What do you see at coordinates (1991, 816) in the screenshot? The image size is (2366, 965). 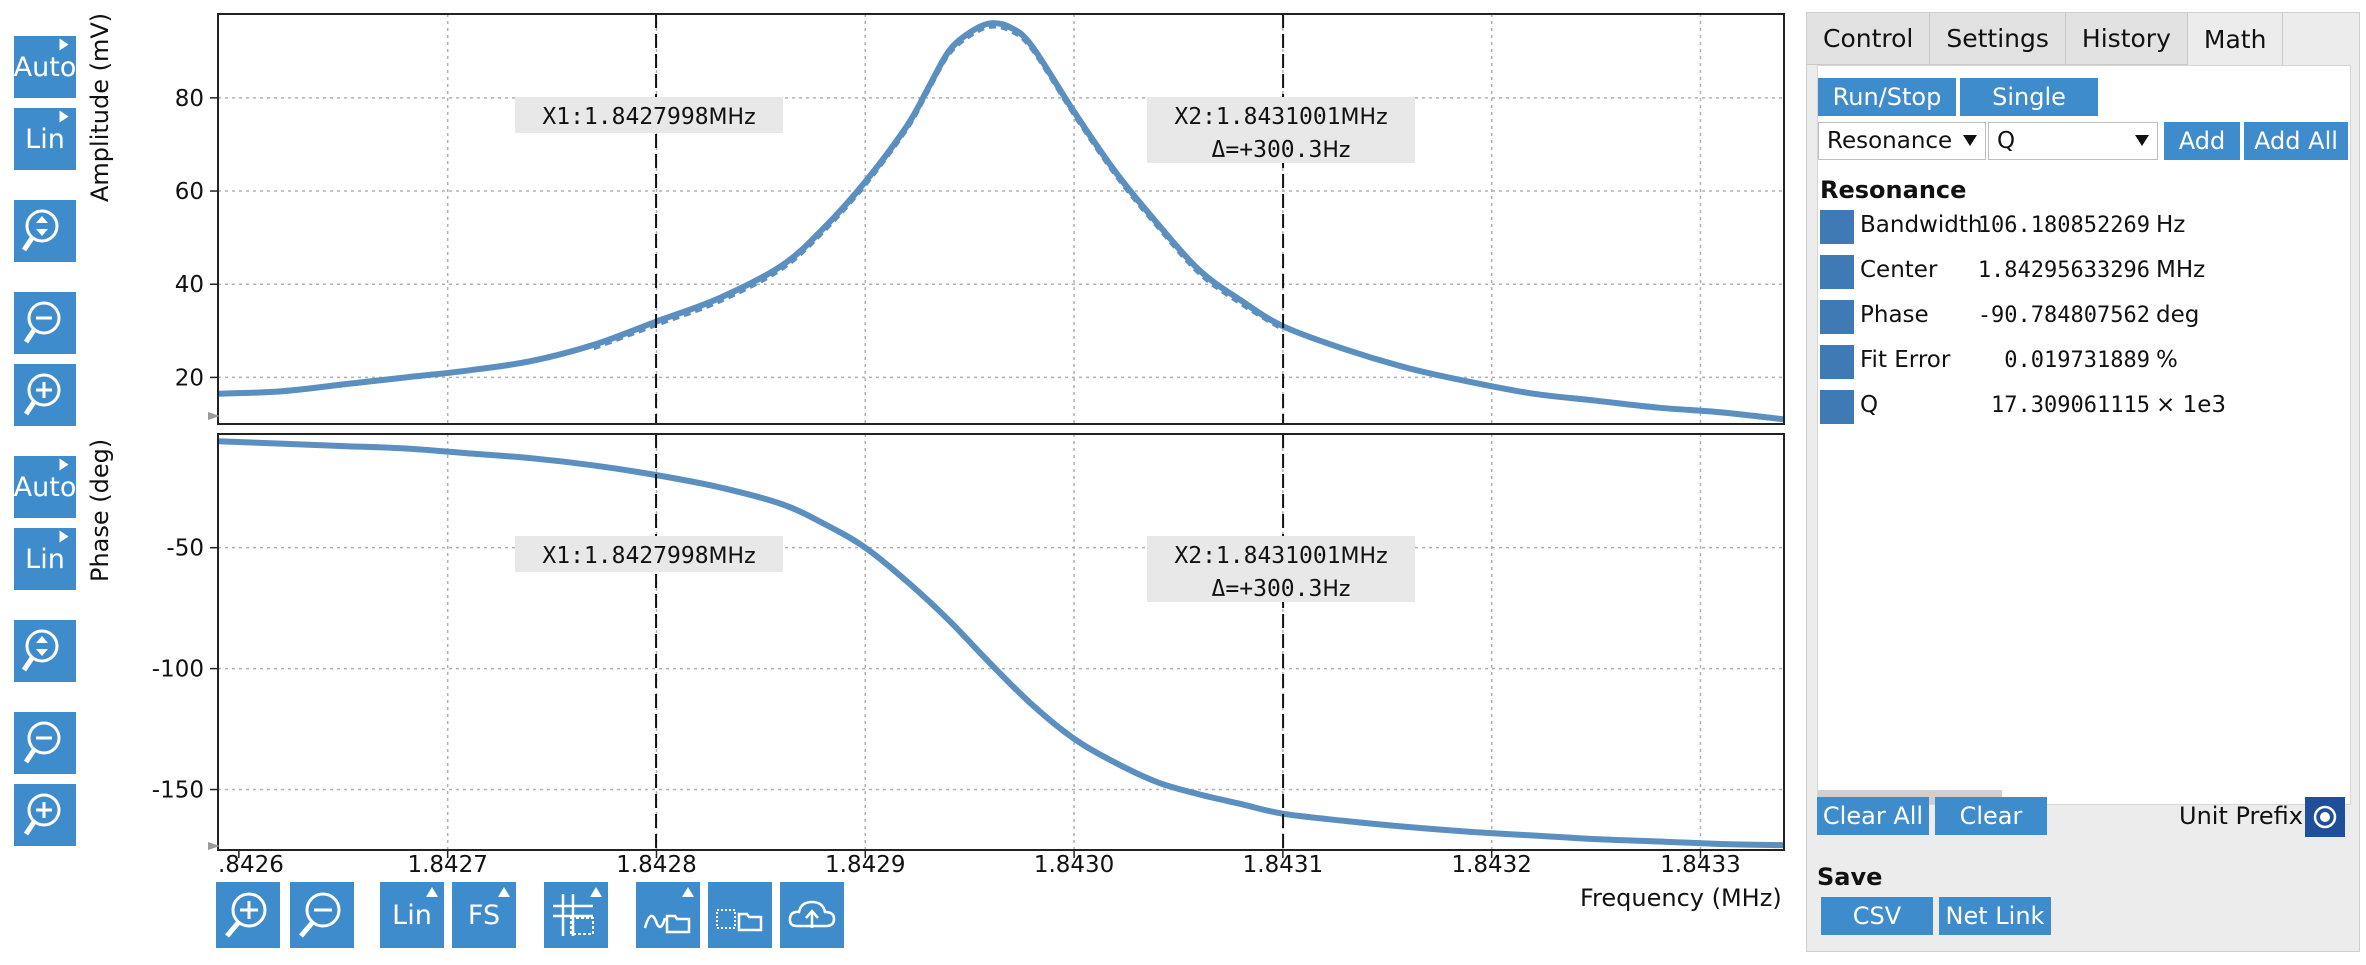 I see `clear-button: Clear` at bounding box center [1991, 816].